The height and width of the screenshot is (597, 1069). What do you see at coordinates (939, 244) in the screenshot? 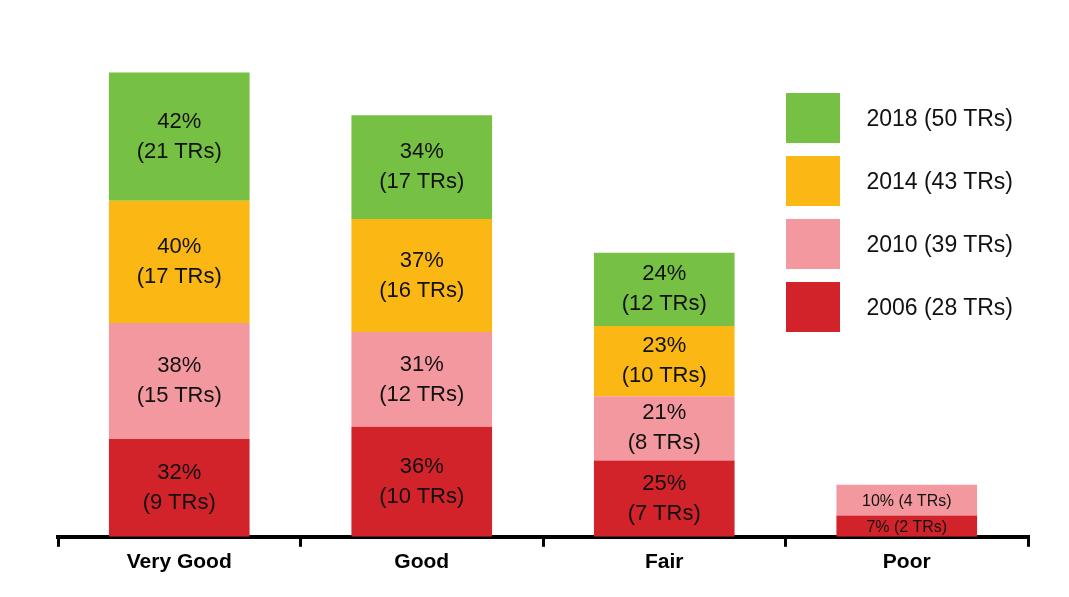
I see `legend-label: 2010 (39 TRs)` at bounding box center [939, 244].